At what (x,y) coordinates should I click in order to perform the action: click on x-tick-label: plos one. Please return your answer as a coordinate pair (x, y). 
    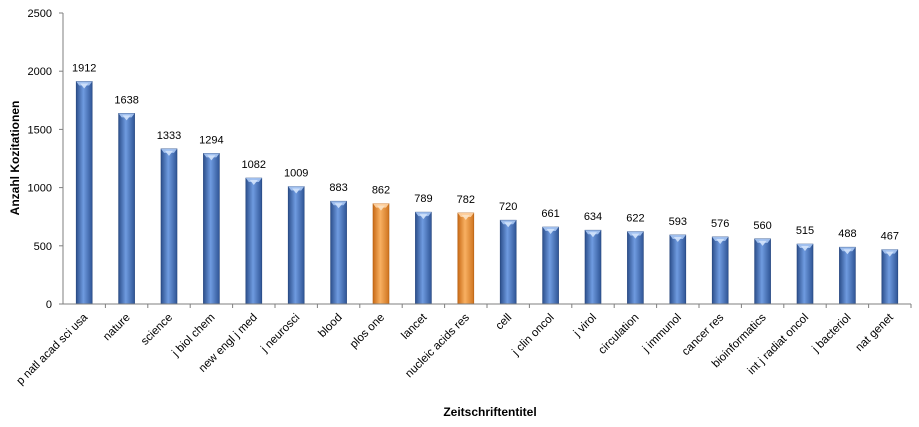
    Looking at the image, I should click on (367, 331).